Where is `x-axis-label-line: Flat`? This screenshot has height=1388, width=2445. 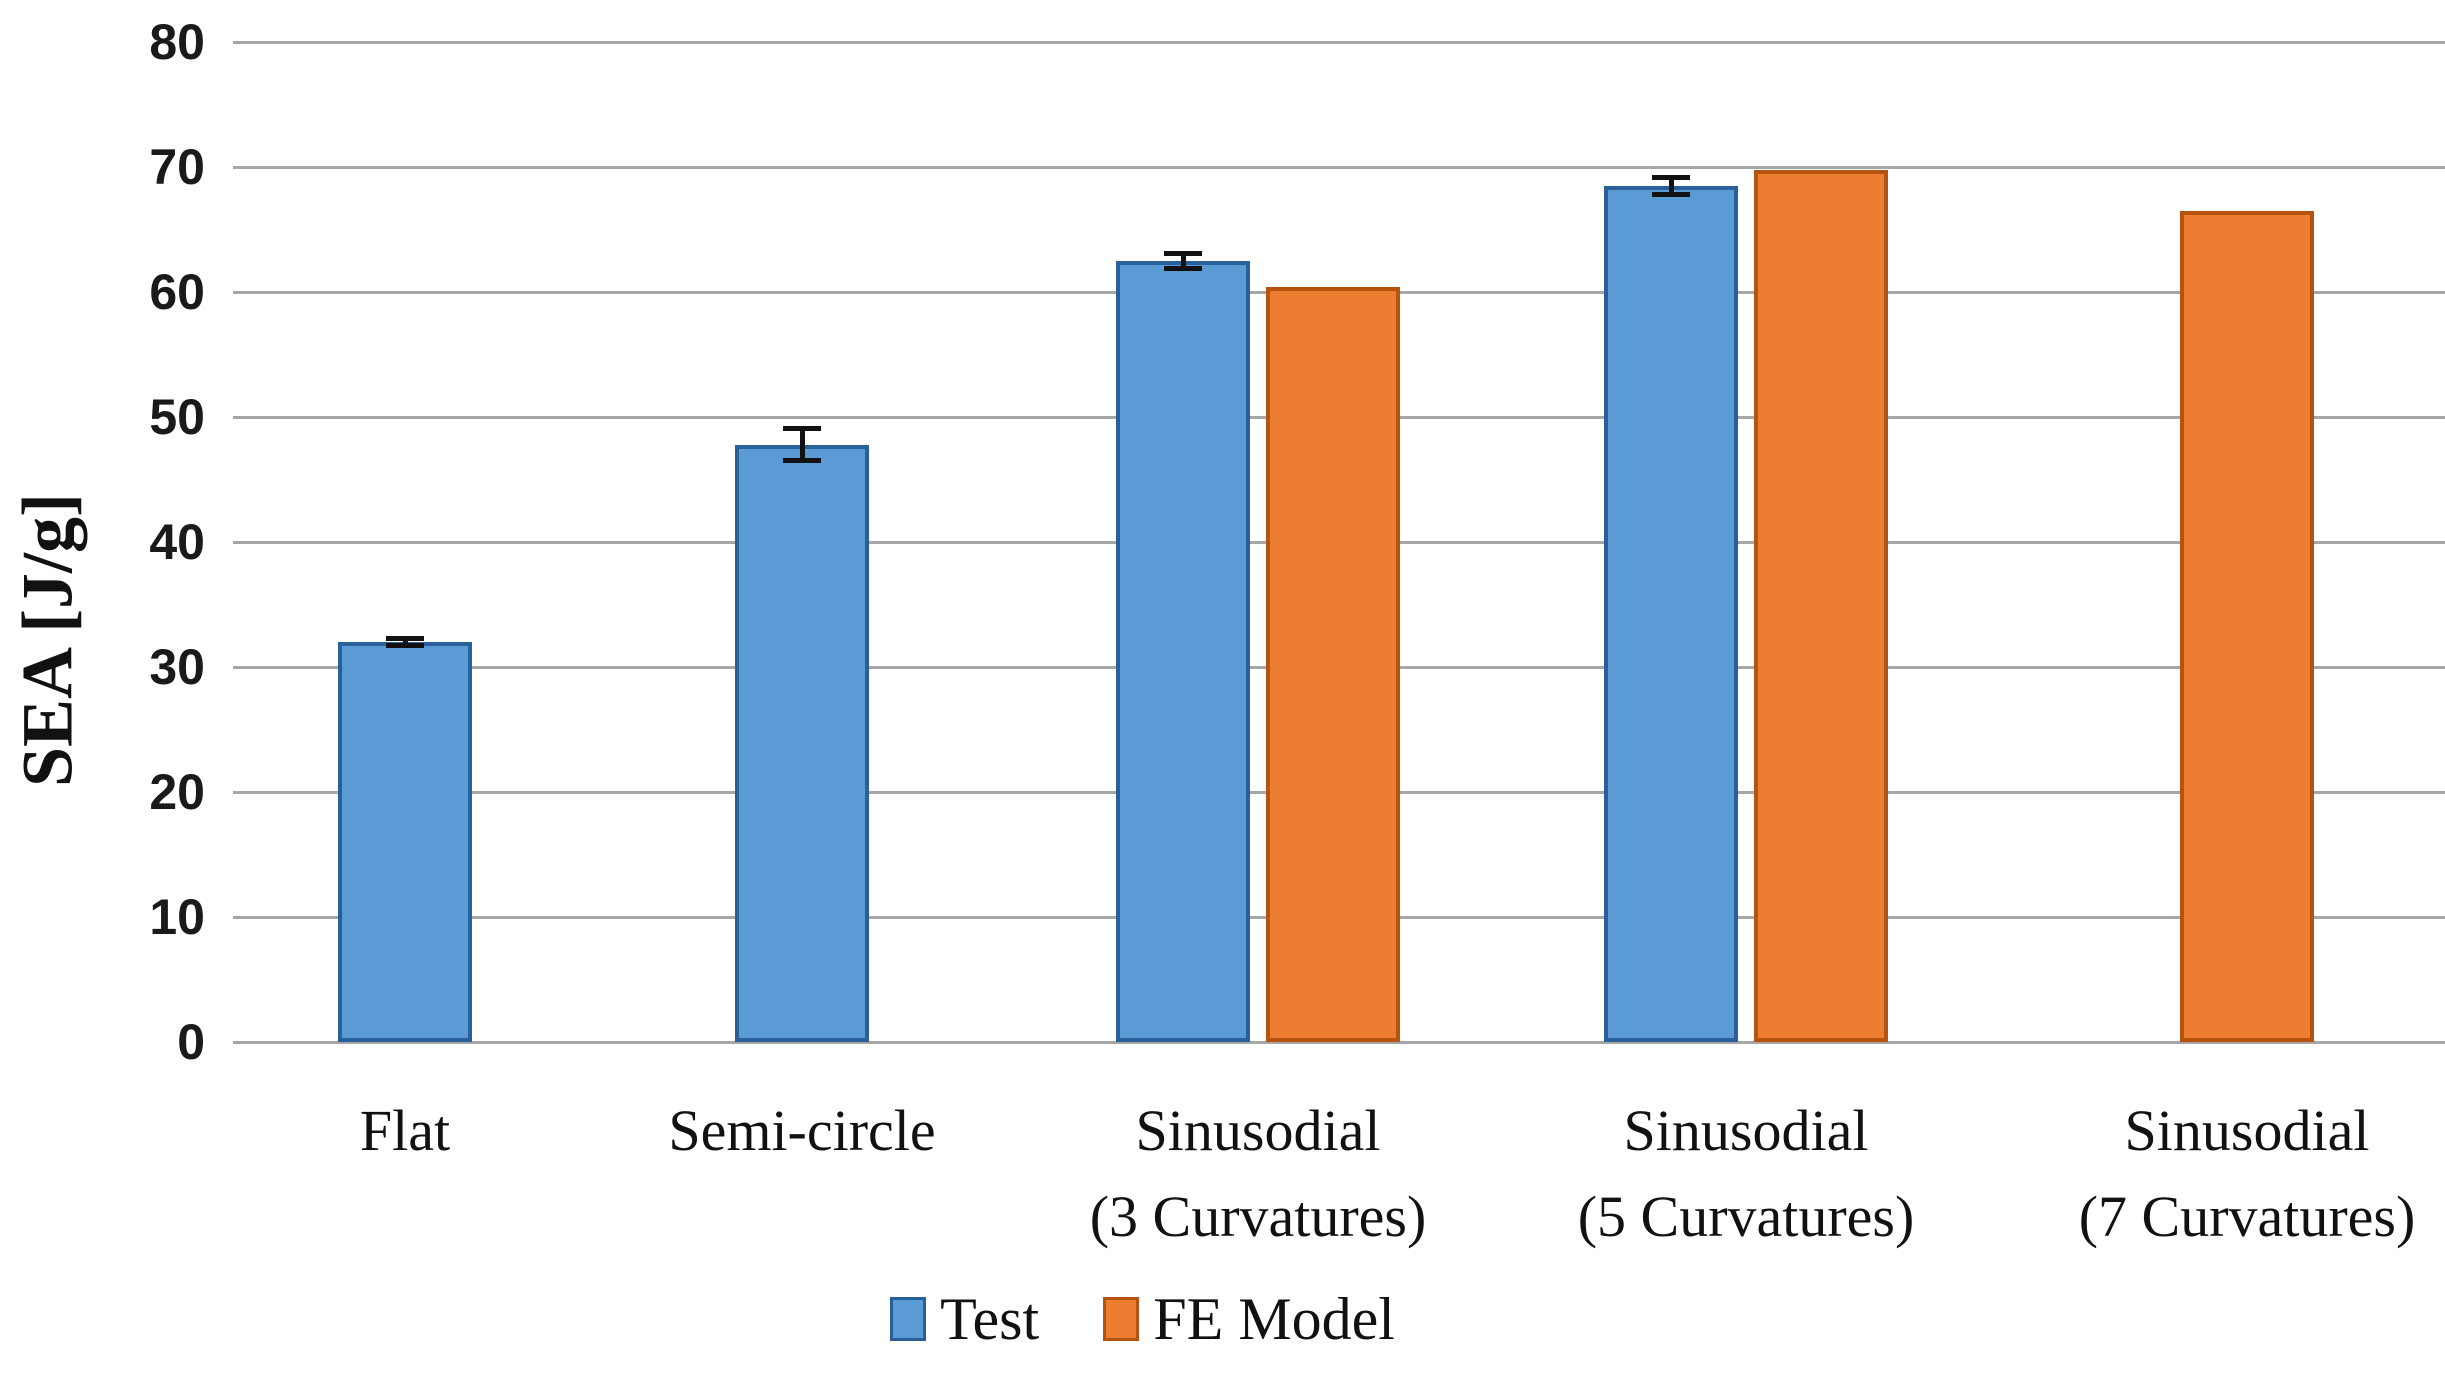 x-axis-label-line: Flat is located at coordinates (405, 1130).